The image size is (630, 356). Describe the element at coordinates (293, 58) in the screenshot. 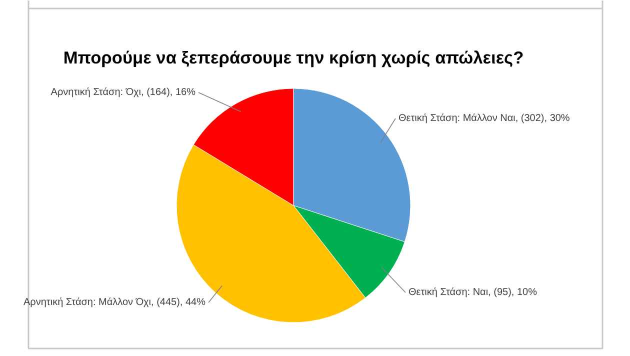

I see `chart-title: Μπορούμε να ξεπεράσουμε την κρίση χωρίς απώλειες?` at that location.